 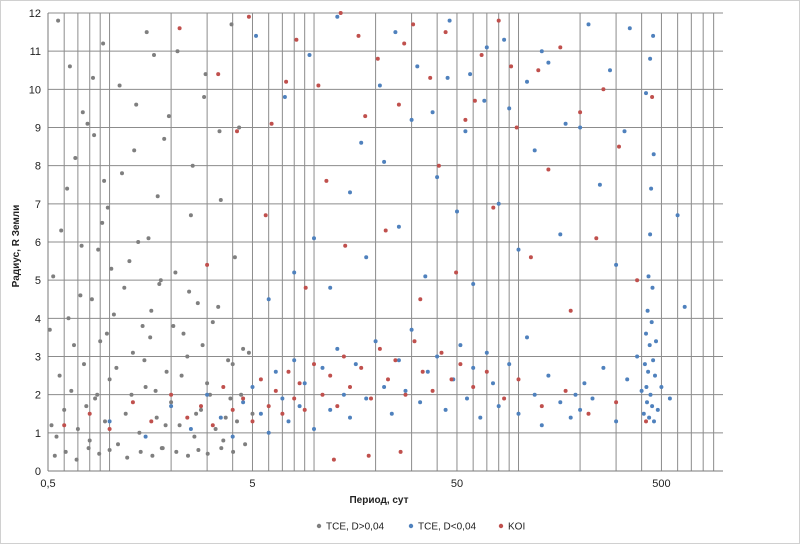 What do you see at coordinates (355, 527) in the screenshot?
I see `legend-label: TCE, D>0,04` at bounding box center [355, 527].